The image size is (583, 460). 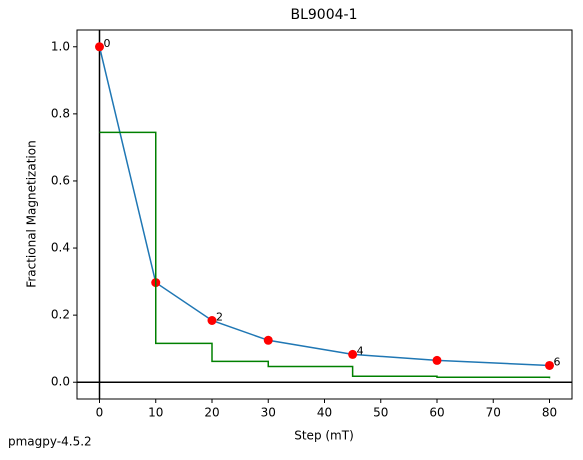 What do you see at coordinates (60, 248) in the screenshot?
I see `y-tick-label: 0.4` at bounding box center [60, 248].